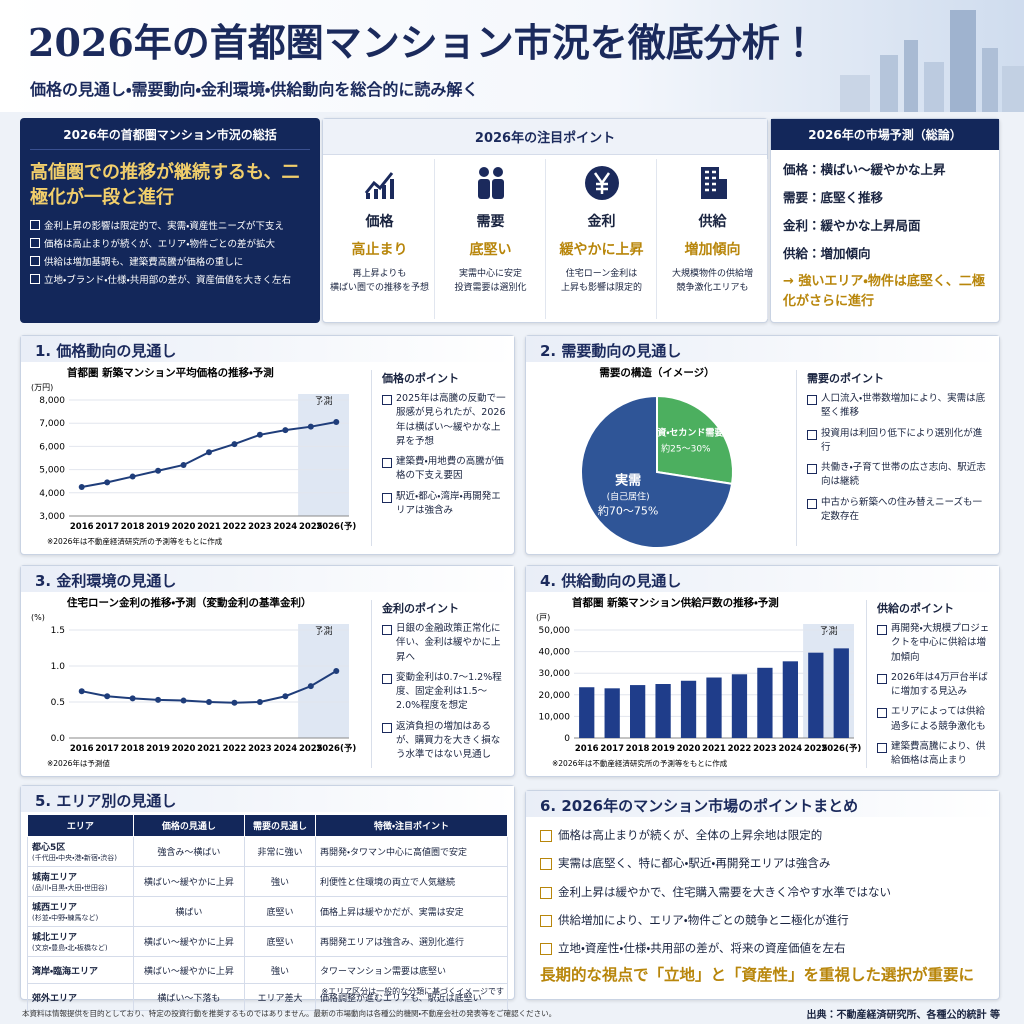 This screenshot has height=1024, width=1024. What do you see at coordinates (135, 541) in the screenshot?
I see `chart-note: ※2026年は不動産経済研究所の予測等をもとに作成` at bounding box center [135, 541].